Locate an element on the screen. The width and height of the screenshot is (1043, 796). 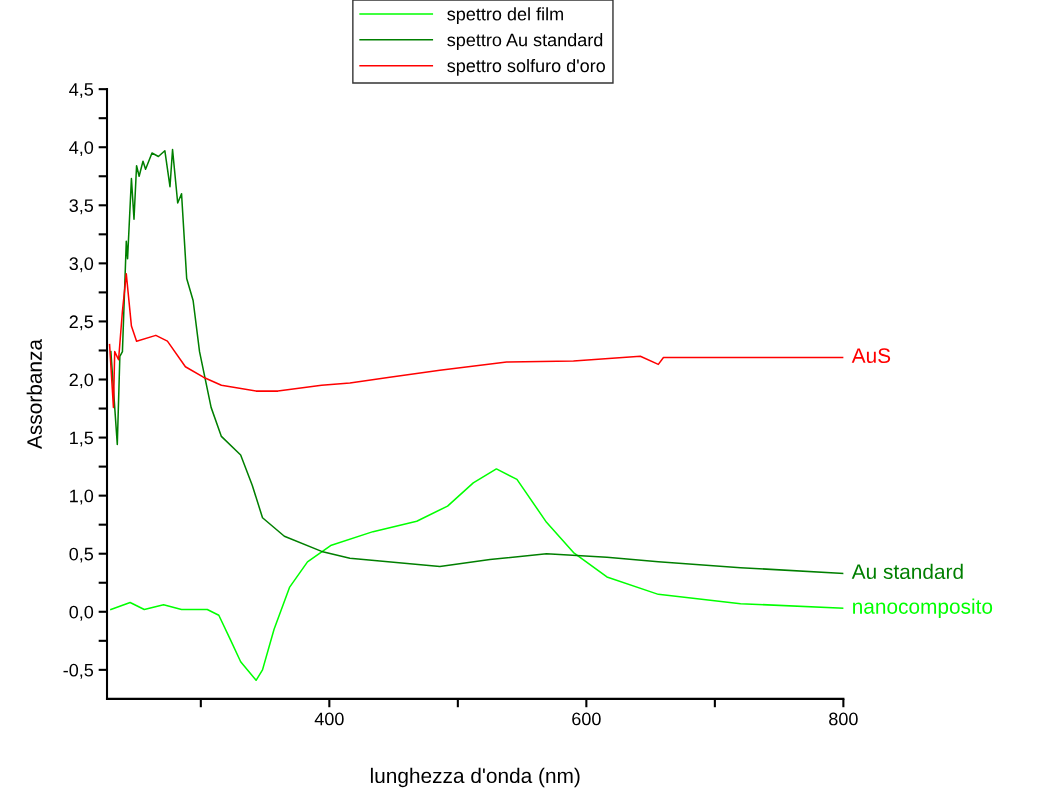
y-tick-label: 3,0 is located at coordinates (81, 265).